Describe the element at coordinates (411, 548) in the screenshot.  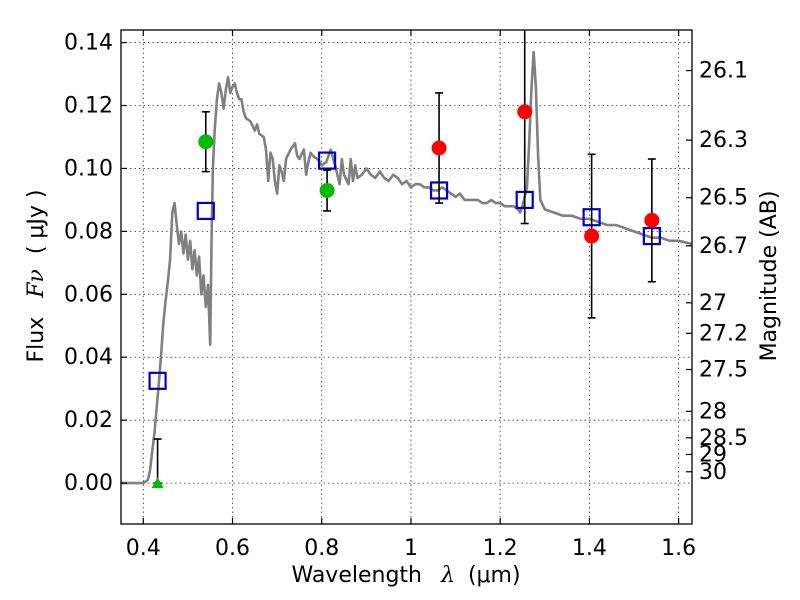
I see `x-tick-label: 1` at that location.